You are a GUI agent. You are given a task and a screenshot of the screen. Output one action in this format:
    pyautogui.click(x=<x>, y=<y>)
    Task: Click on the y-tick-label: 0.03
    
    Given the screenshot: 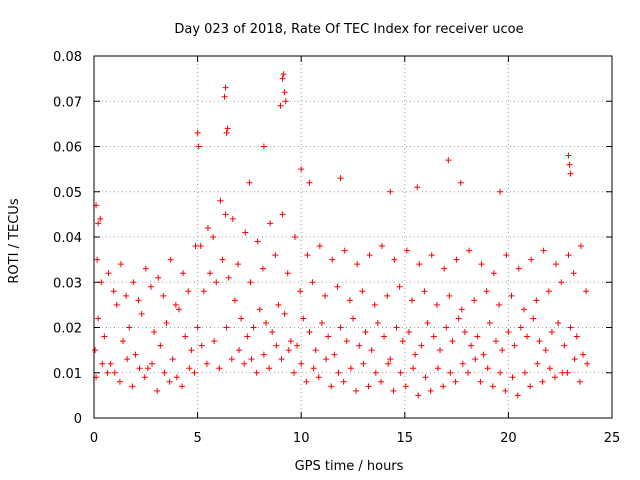 What is the action you would take?
    pyautogui.click(x=67, y=283)
    